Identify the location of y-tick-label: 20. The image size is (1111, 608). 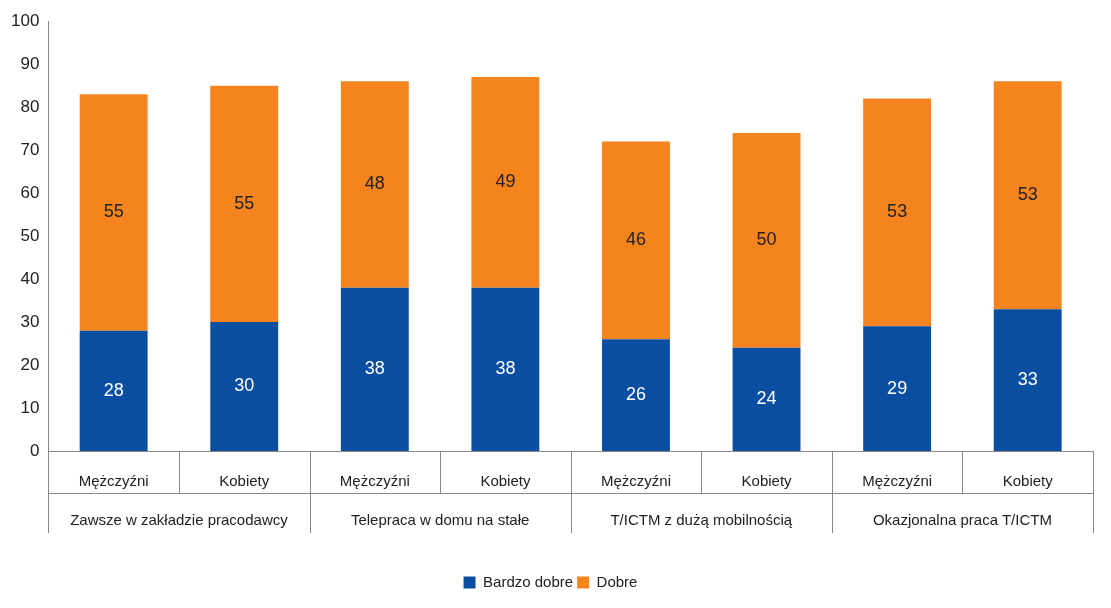
(30, 364).